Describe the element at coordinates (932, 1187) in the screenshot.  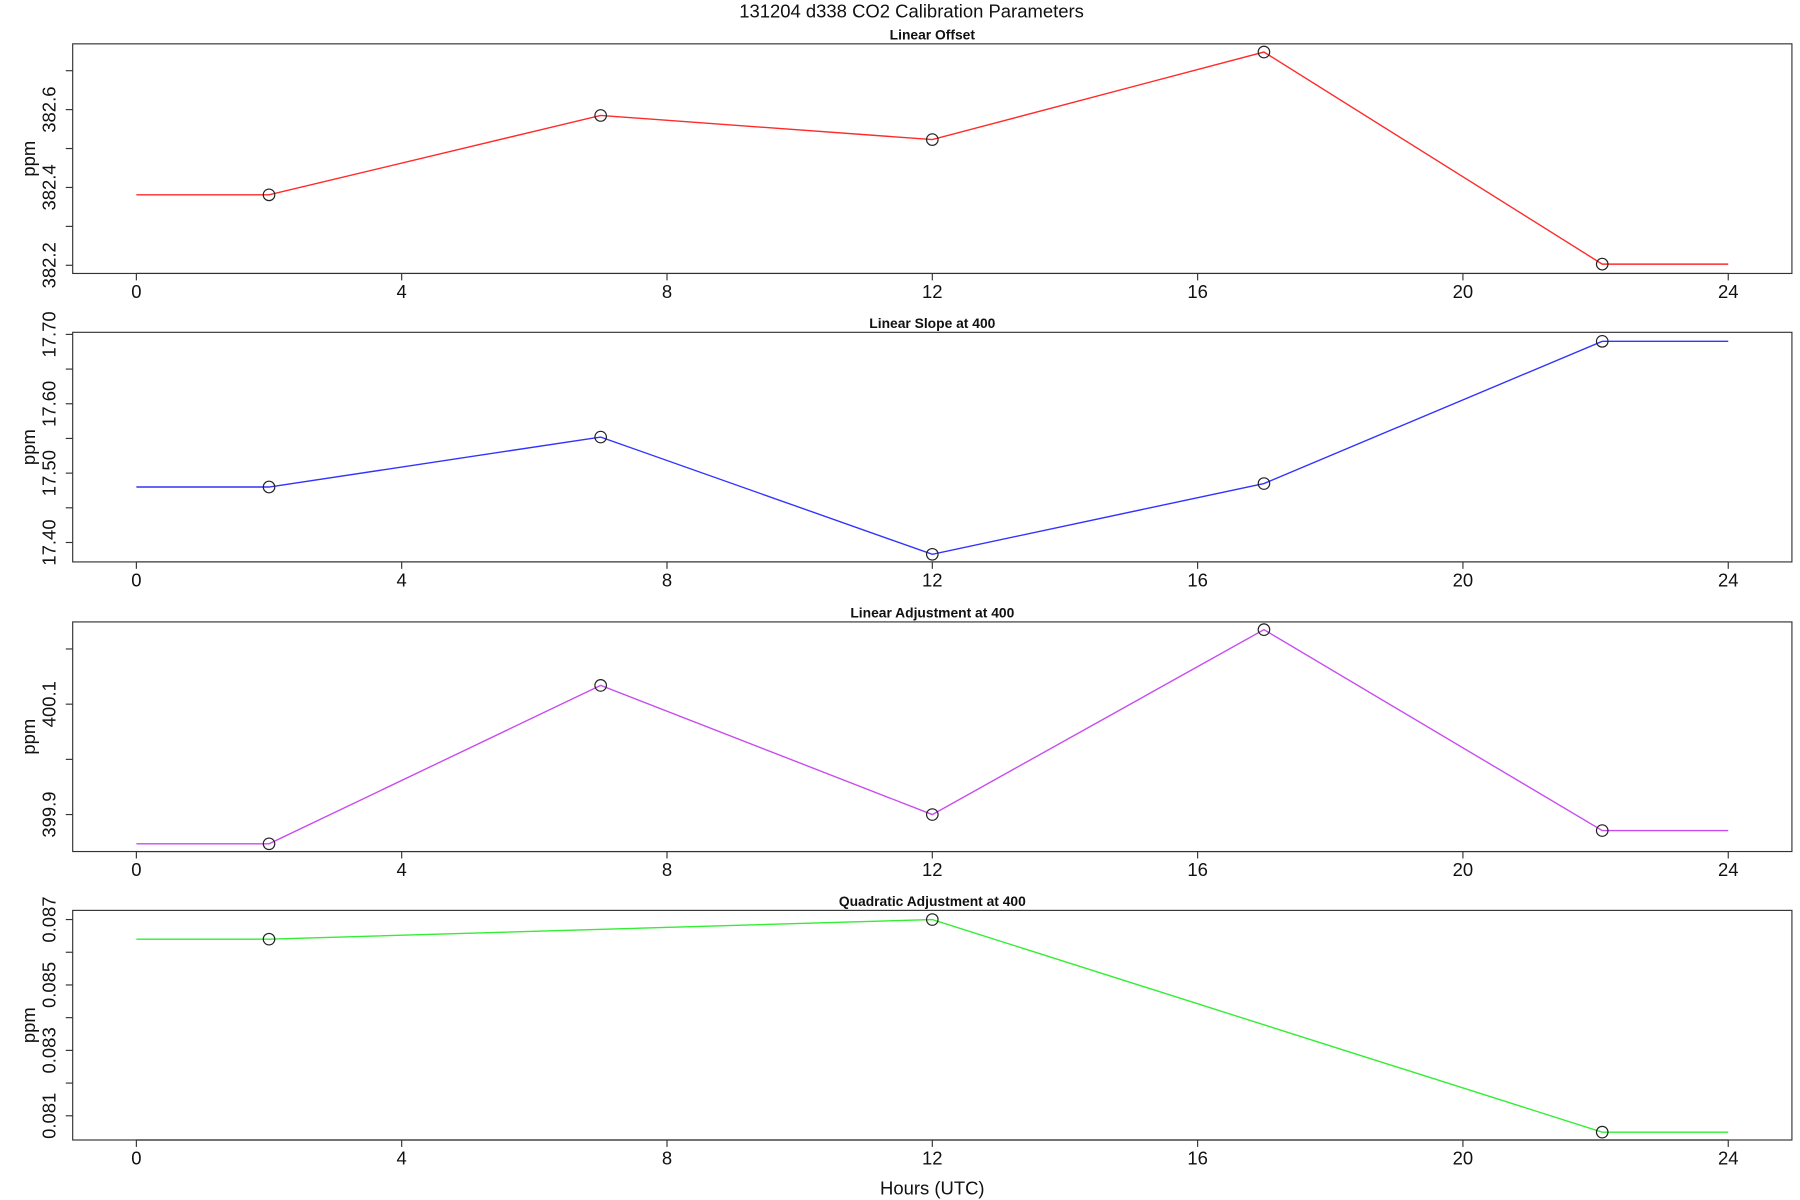
I see `x-axis-label: Hours (UTC)` at that location.